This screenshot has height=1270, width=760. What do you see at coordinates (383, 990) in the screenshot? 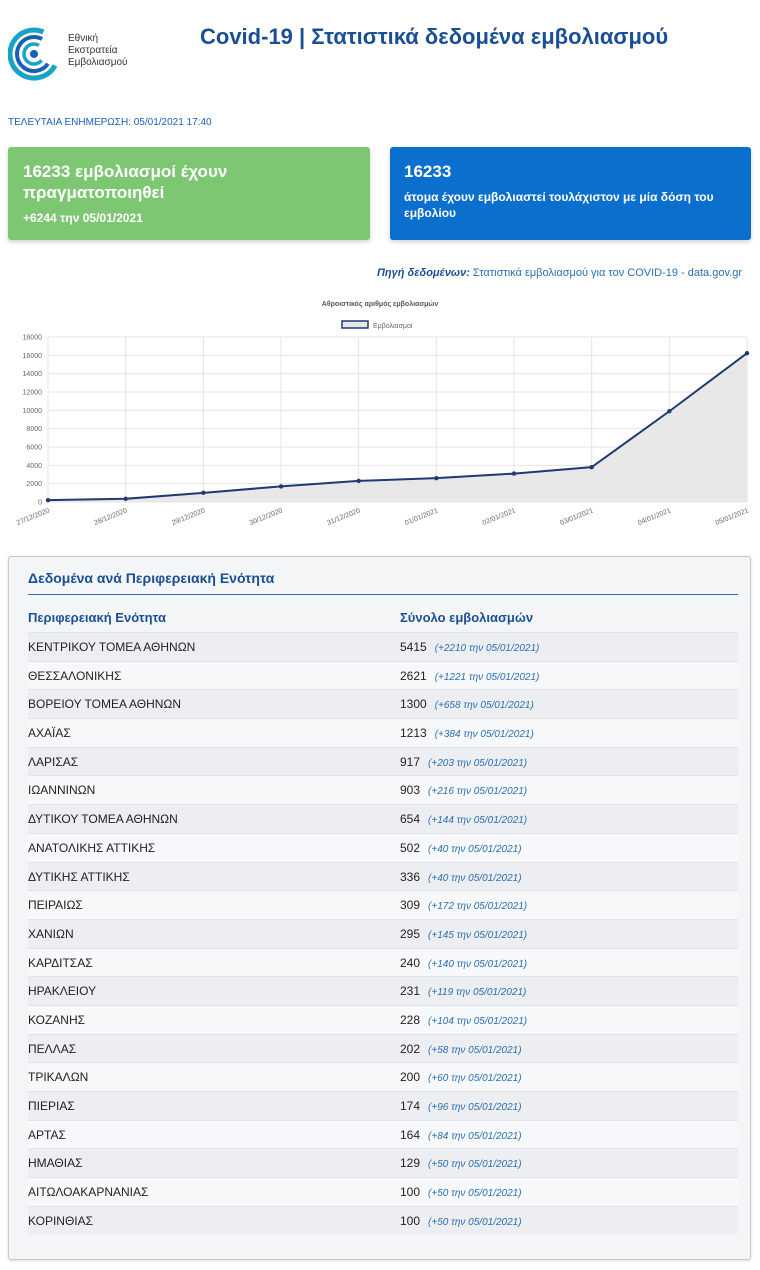
I see `table-row: ΗΡΑΚΛΕΙΟΥ 231 (+119 την 05/01/2021)` at bounding box center [383, 990].